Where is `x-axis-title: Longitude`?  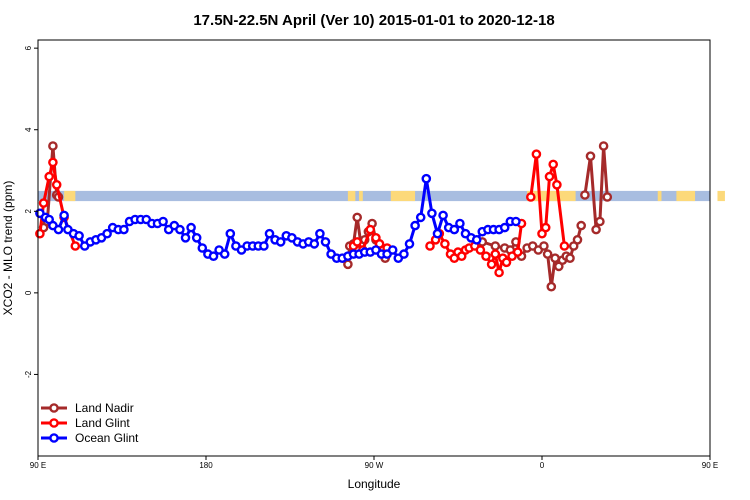
x-axis-title: Longitude is located at coordinates (374, 484).